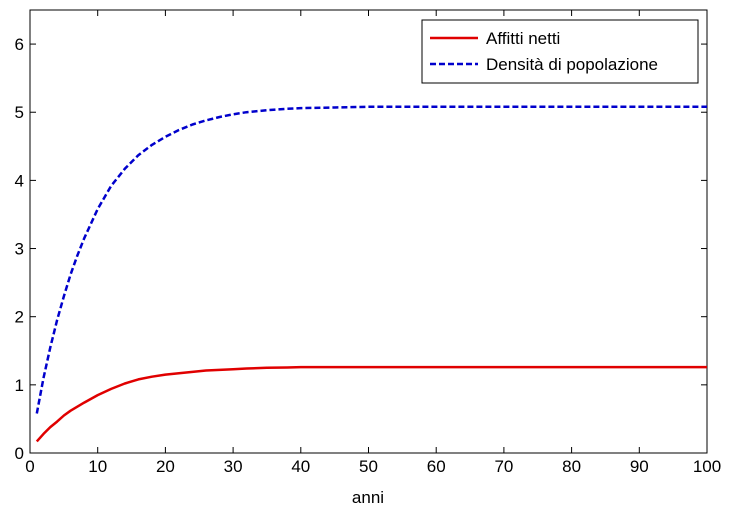 The width and height of the screenshot is (735, 512). I want to click on y-tick-label: 4, so click(19, 180).